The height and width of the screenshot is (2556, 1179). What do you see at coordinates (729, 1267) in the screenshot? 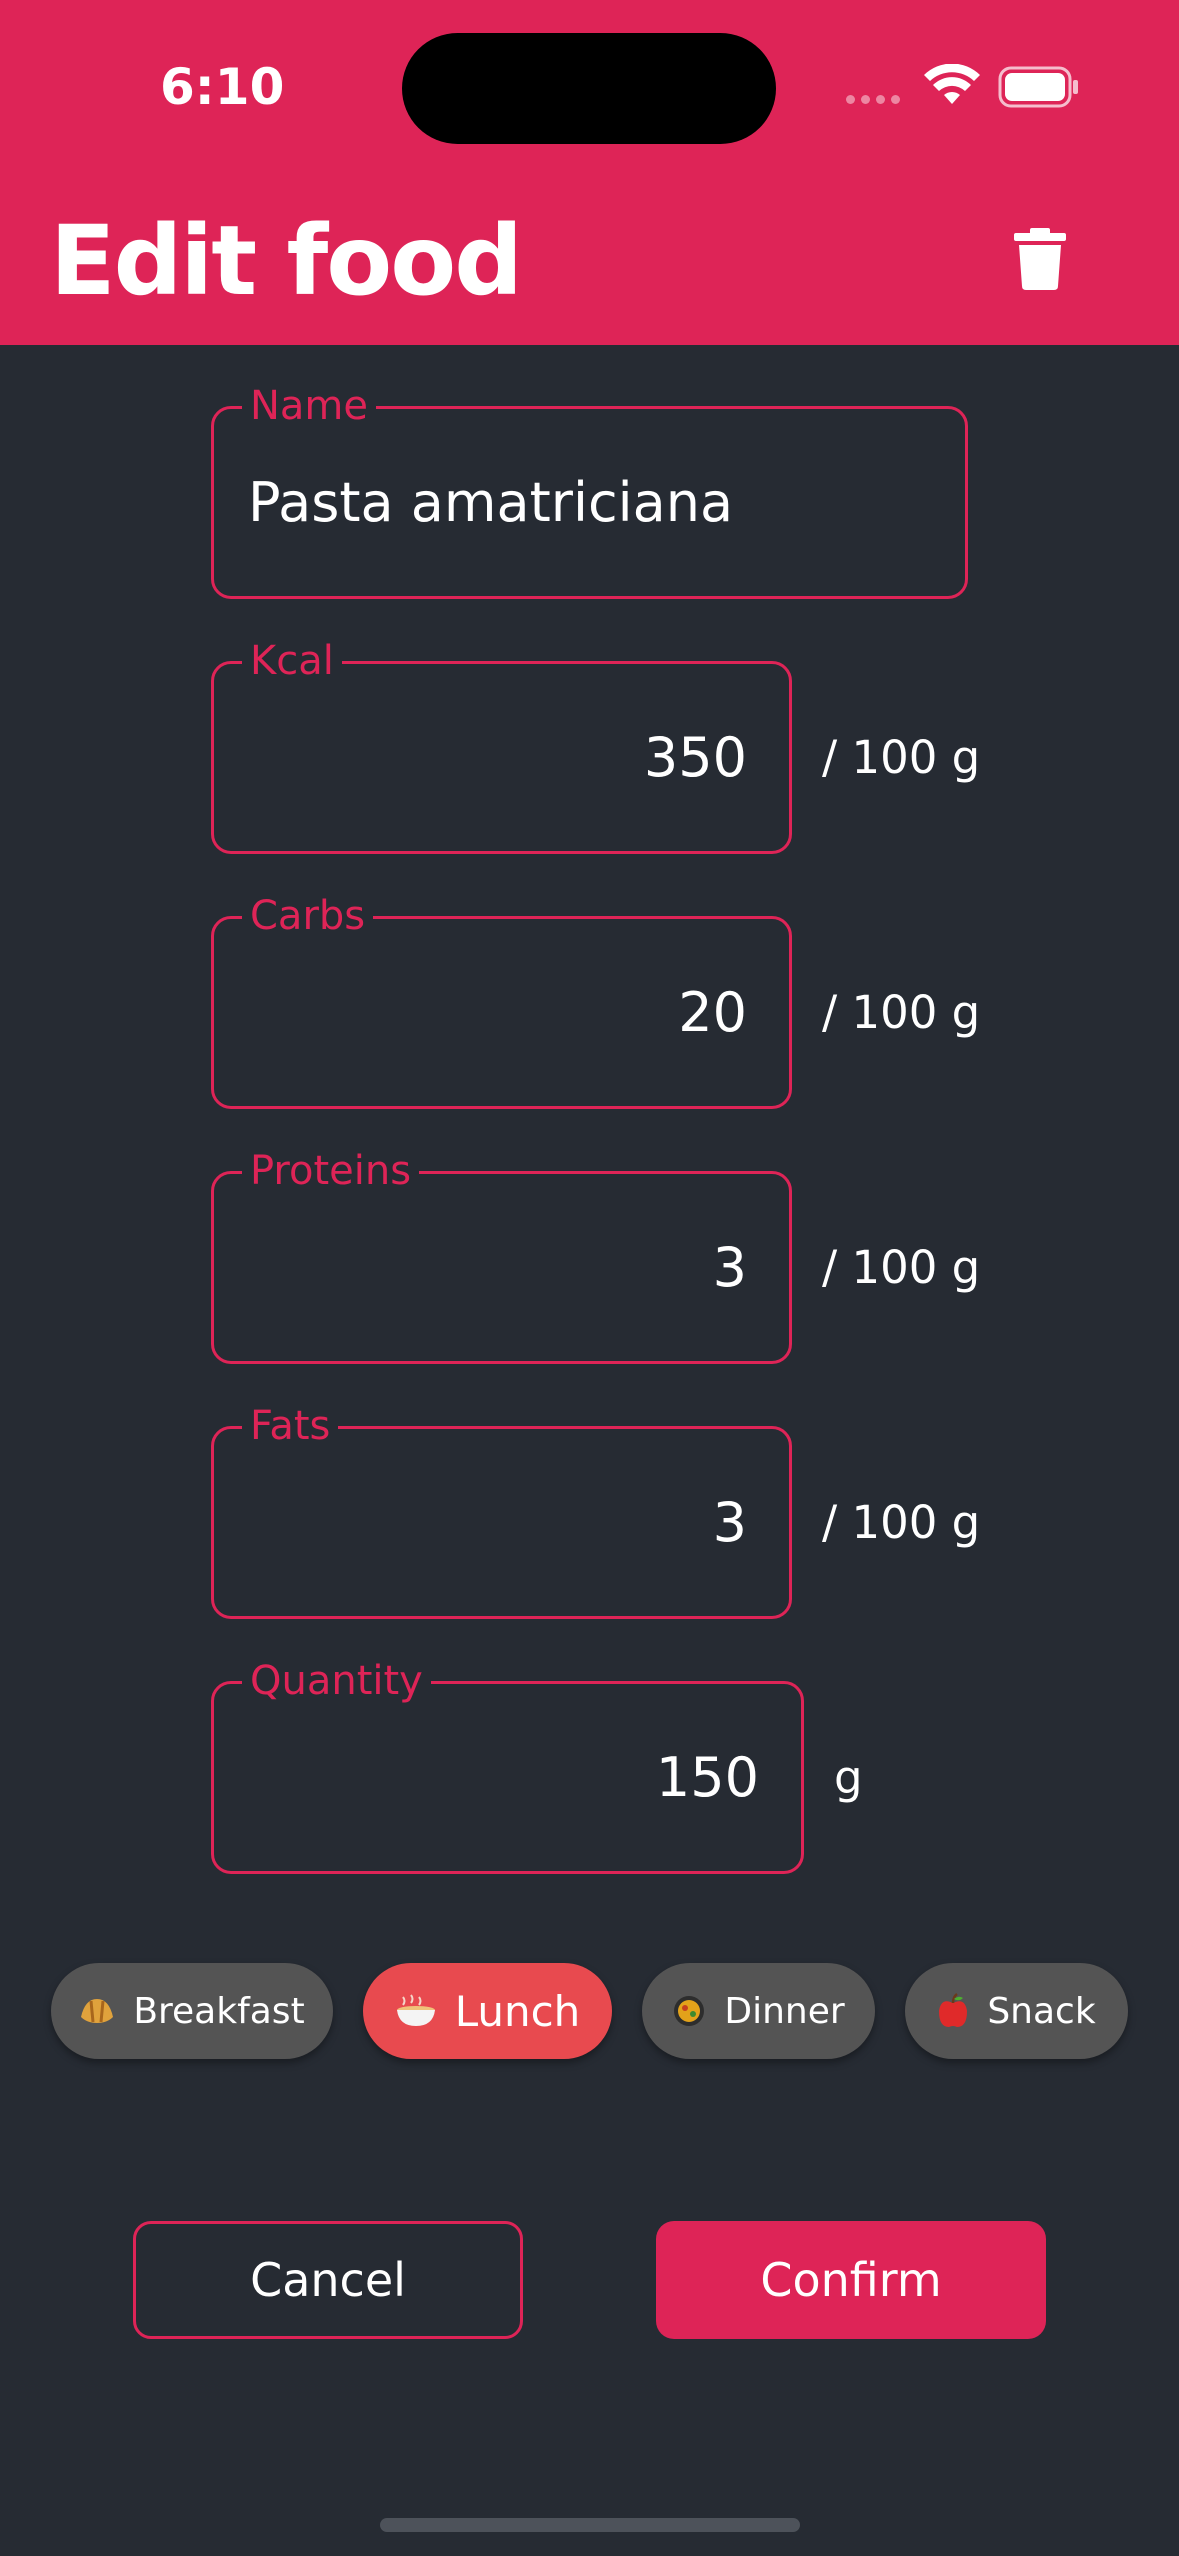
I see `proteins-input: 3` at bounding box center [729, 1267].